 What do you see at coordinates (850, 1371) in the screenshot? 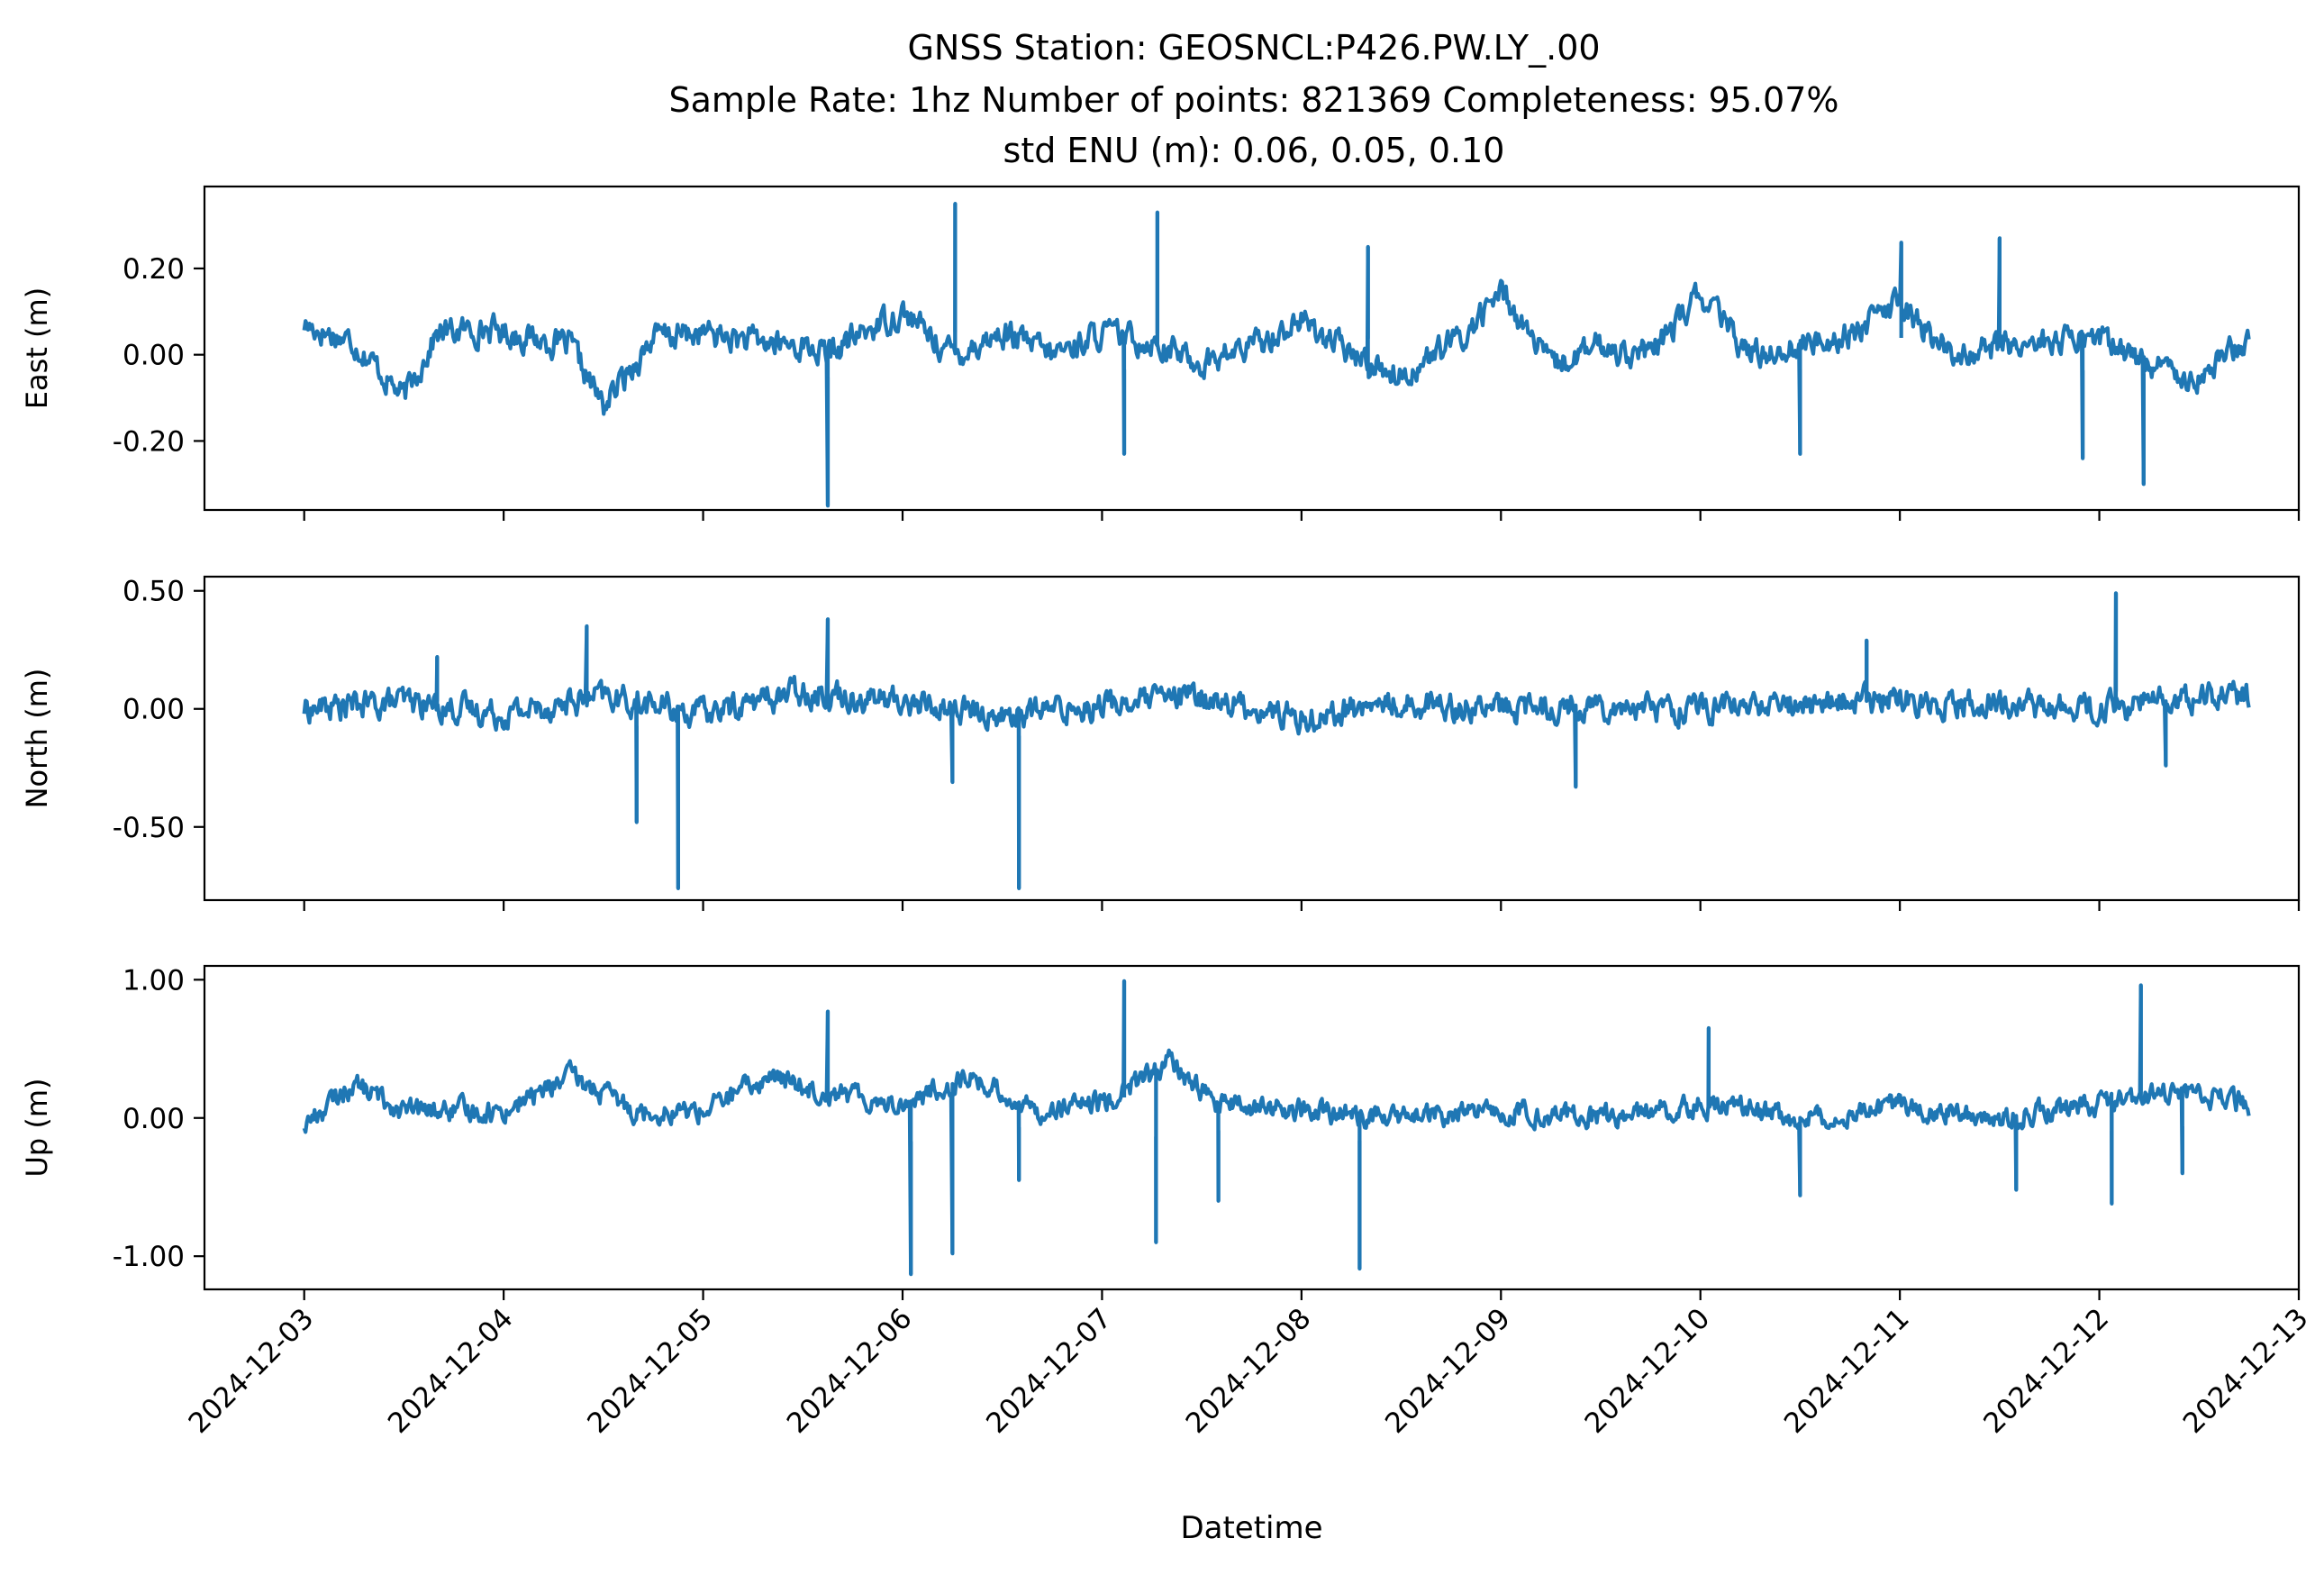
I see `x-tick-label: 2024-12-06` at bounding box center [850, 1371].